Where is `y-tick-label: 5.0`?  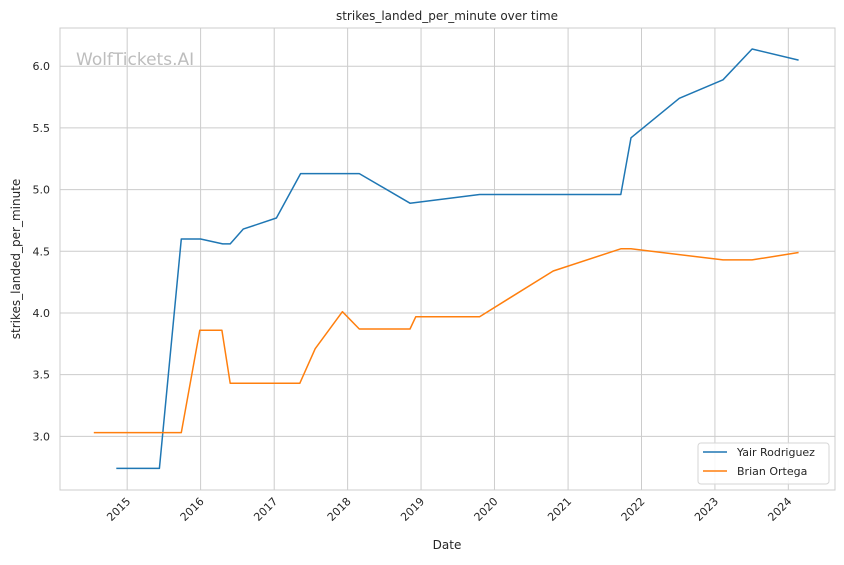
y-tick-label: 5.0 is located at coordinates (42, 190).